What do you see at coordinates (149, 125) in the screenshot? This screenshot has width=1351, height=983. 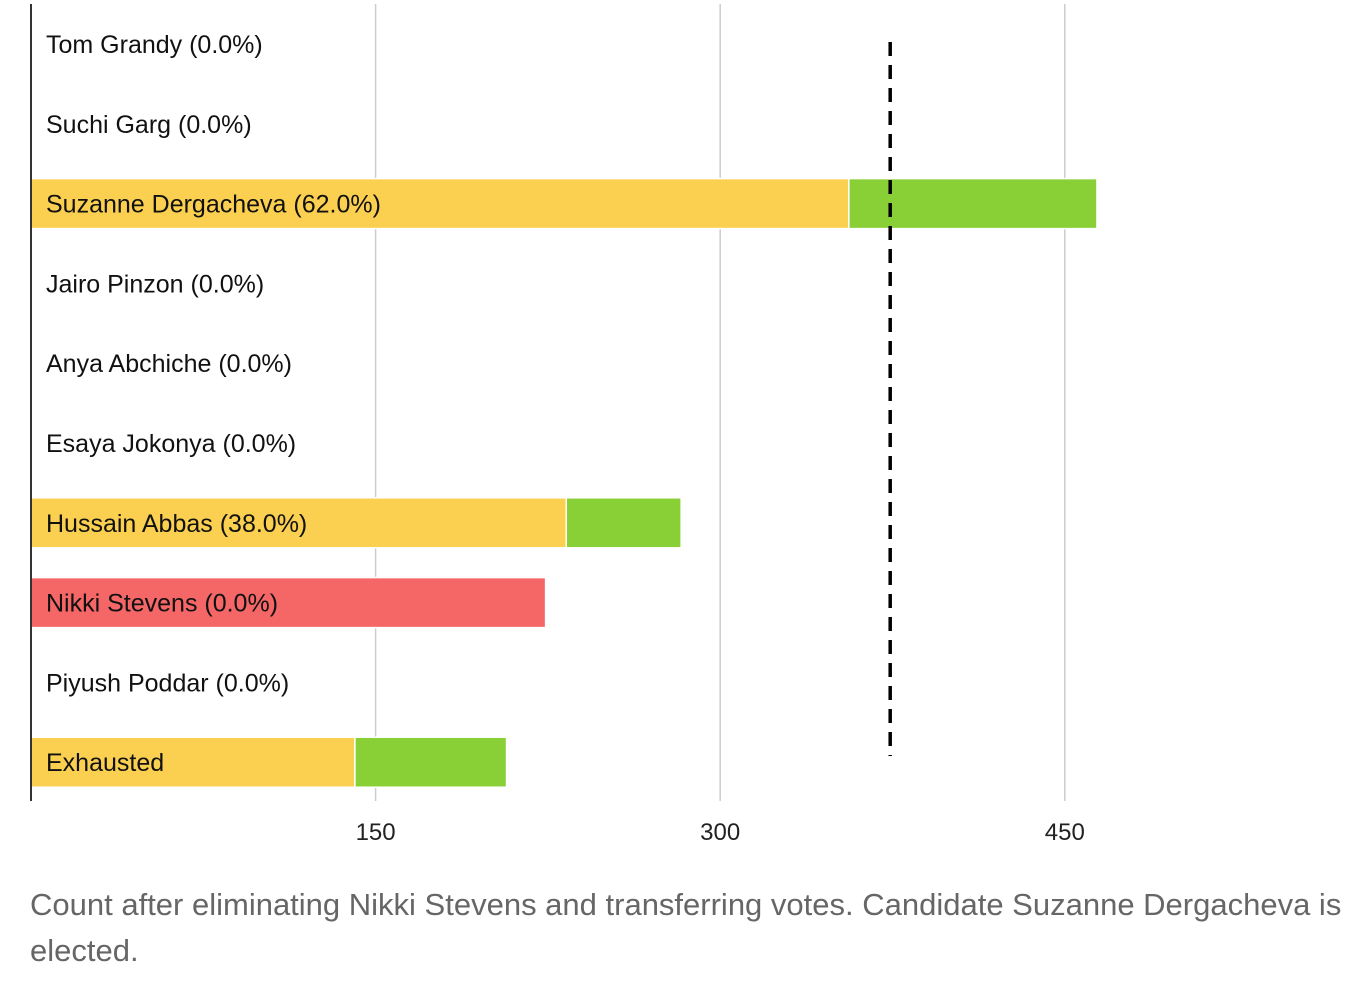 I see `category-label-1: Suchi Garg (0.0%)` at bounding box center [149, 125].